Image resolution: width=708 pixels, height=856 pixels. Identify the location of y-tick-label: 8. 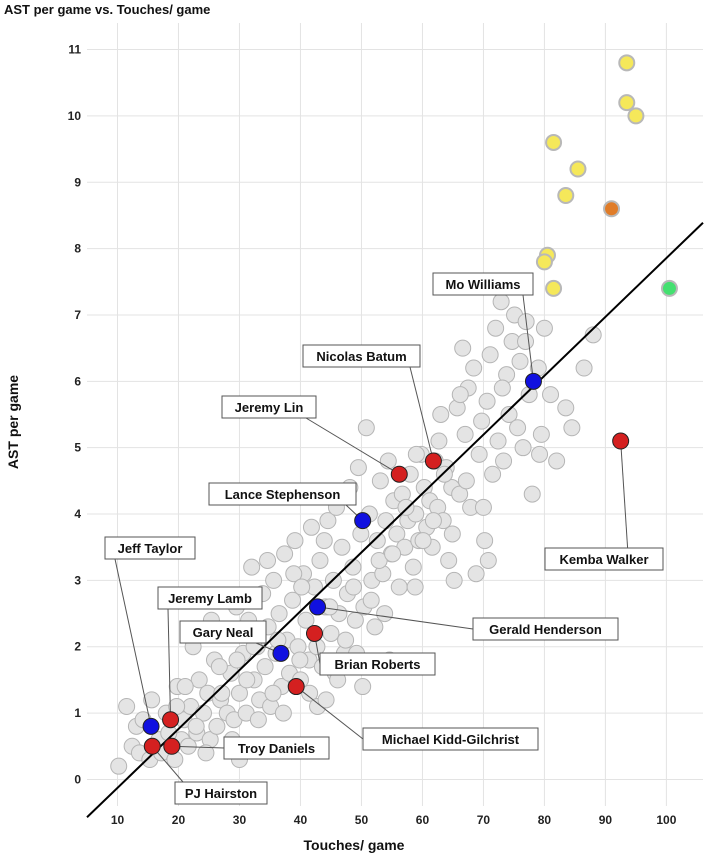
(77, 249).